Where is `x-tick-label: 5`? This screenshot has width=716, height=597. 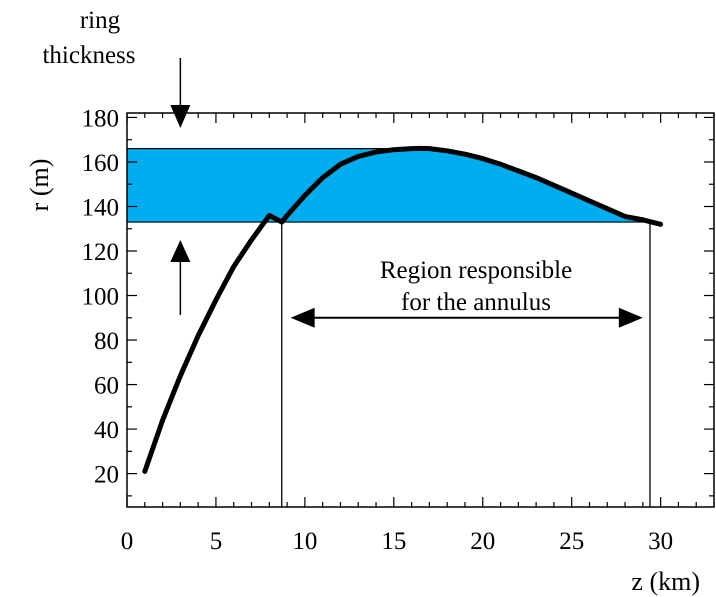 x-tick-label: 5 is located at coordinates (216, 541).